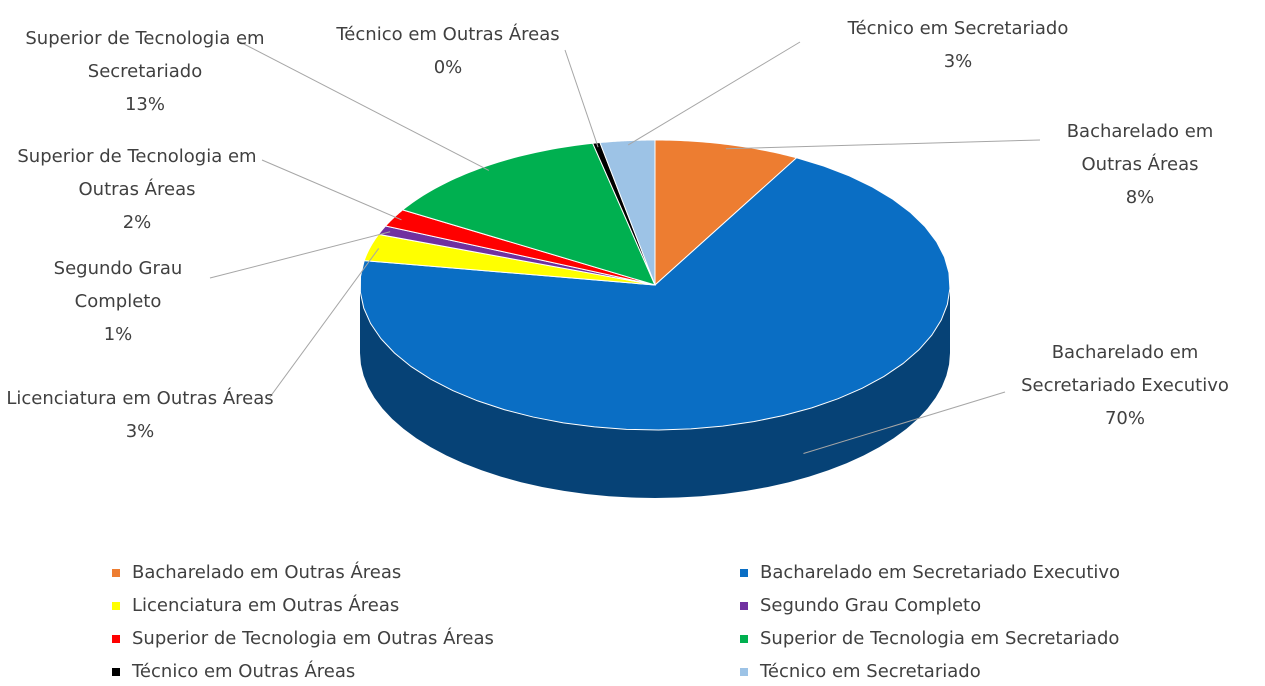 Image resolution: width=1265 pixels, height=686 pixels. I want to click on data-label: Segundo Grau Completo 1%, so click(118, 301).